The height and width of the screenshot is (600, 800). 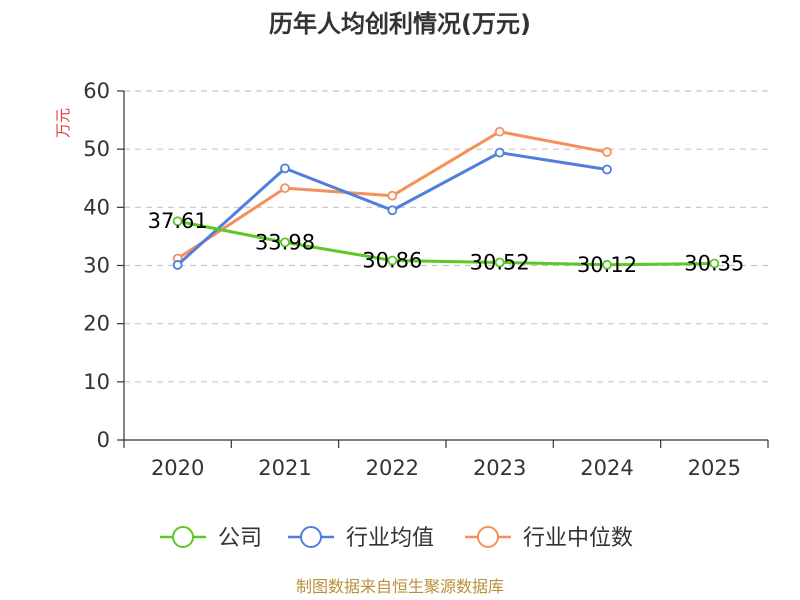 What do you see at coordinates (499, 152) in the screenshot?
I see `series-1-point-2023` at bounding box center [499, 152].